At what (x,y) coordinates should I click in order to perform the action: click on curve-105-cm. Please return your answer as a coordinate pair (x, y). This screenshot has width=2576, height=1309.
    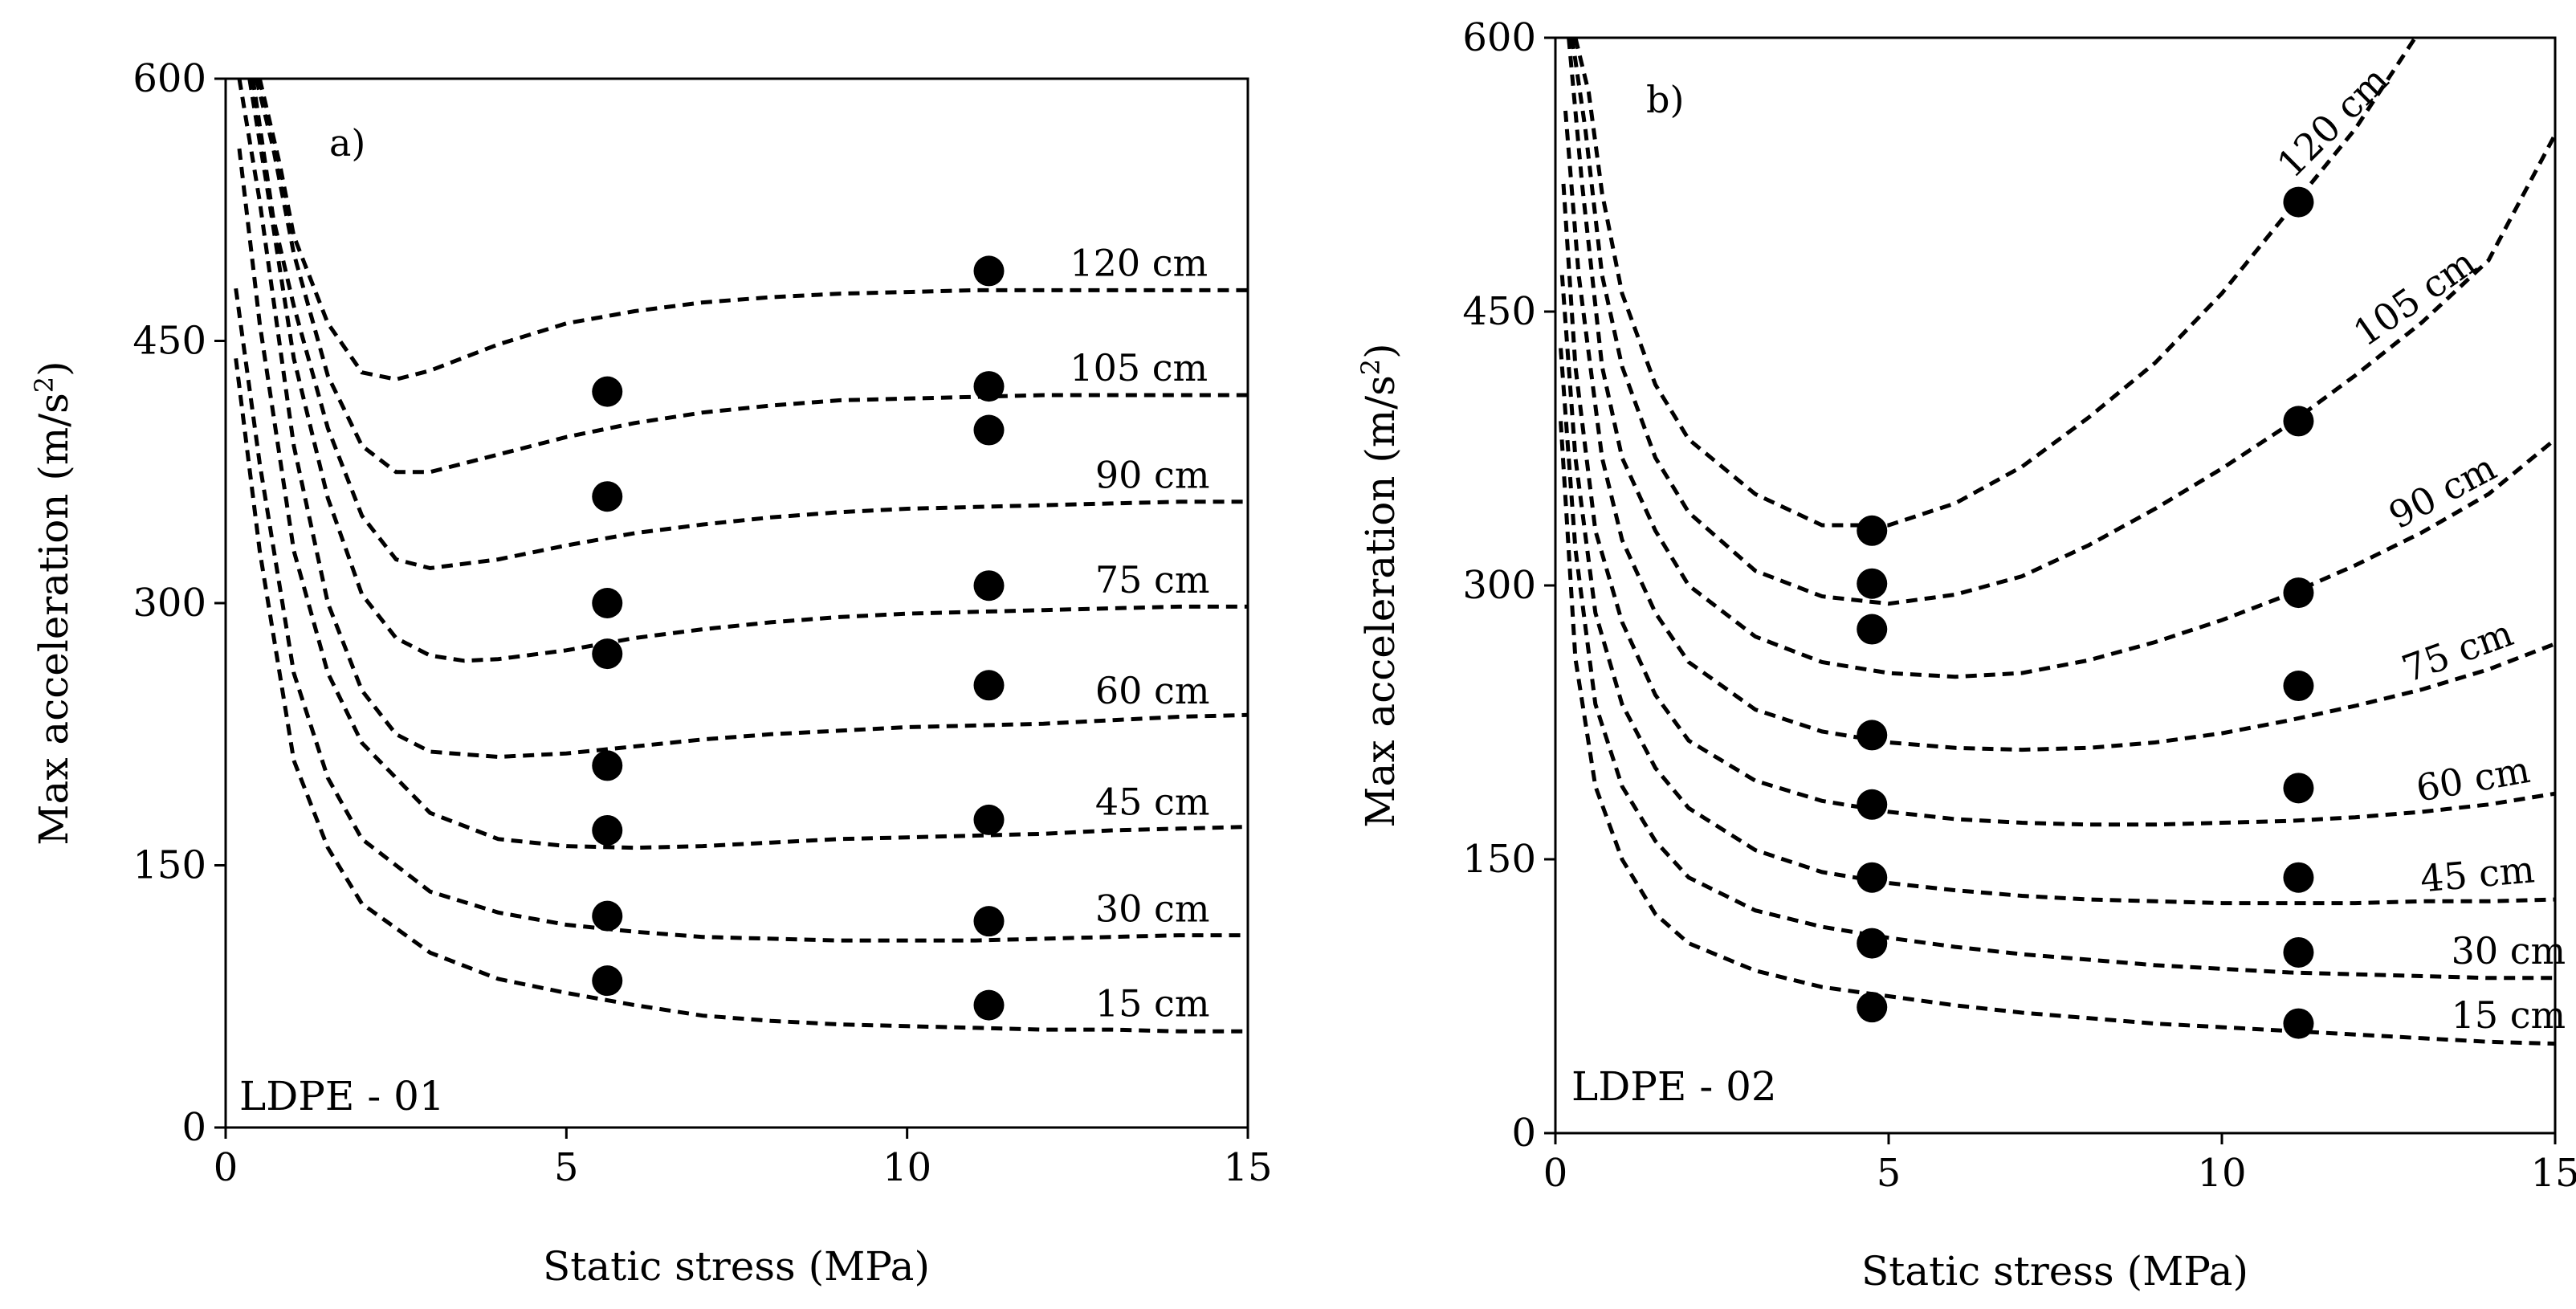
    Looking at the image, I should click on (751, 277).